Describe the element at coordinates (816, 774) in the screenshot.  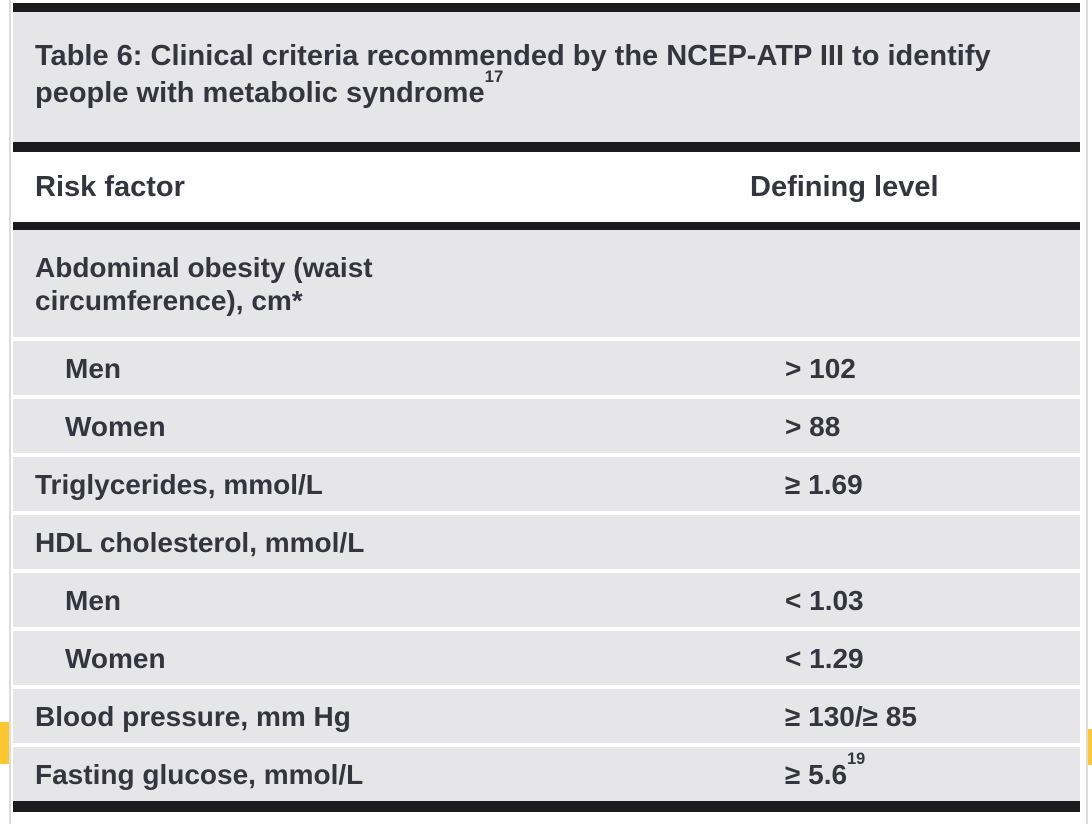
I see `row-value: ≥ 5.6` at that location.